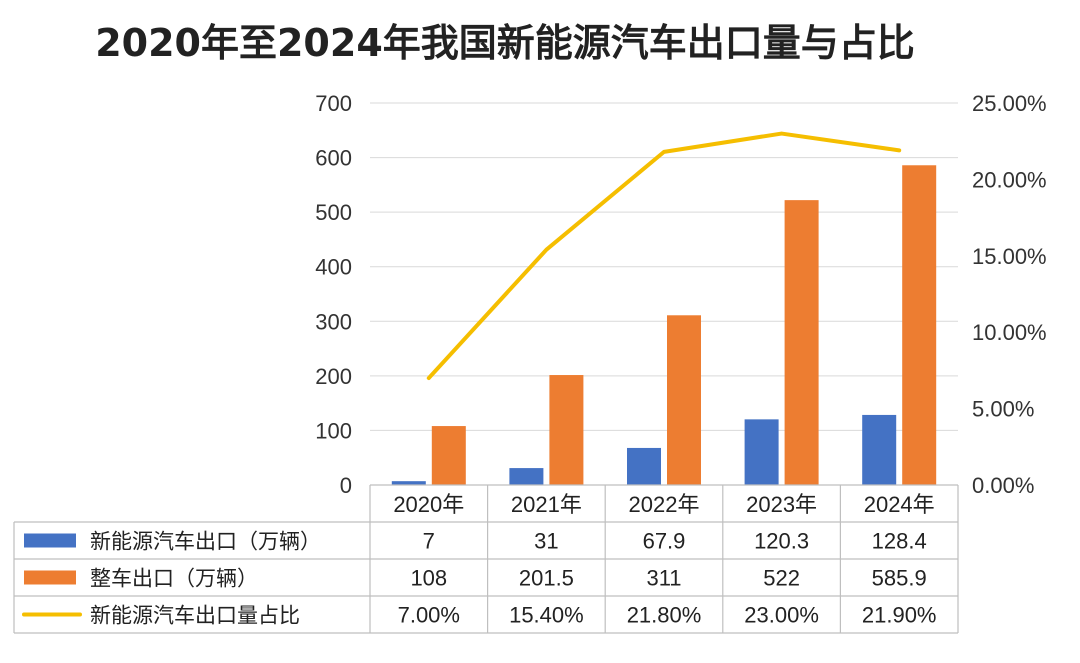 This screenshot has width=1080, height=663. Describe the element at coordinates (333, 294) in the screenshot. I see `y-axis-left: 0 100 200 300 400 500 600 700` at that location.